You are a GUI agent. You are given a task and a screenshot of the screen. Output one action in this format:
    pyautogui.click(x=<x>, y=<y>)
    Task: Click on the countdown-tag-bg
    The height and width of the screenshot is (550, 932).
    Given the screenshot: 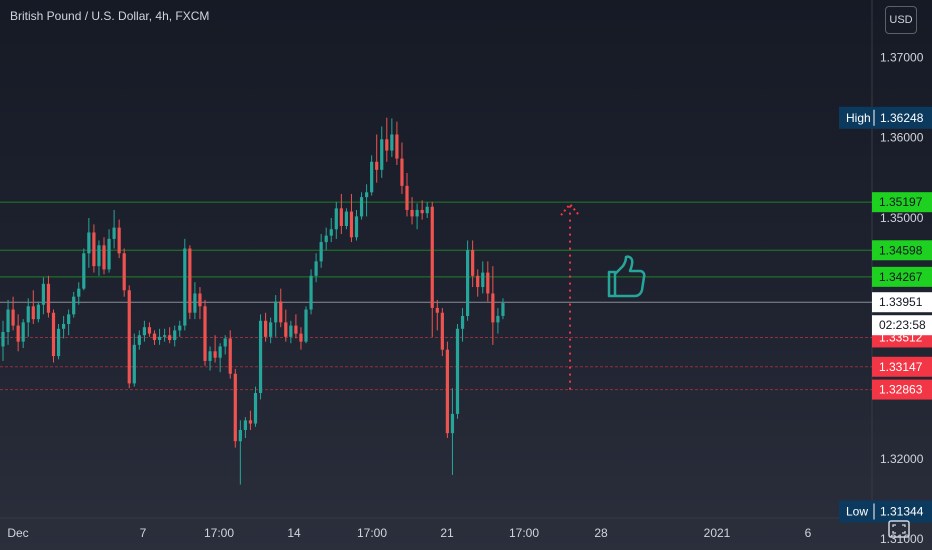 What is the action you would take?
    pyautogui.click(x=902, y=325)
    